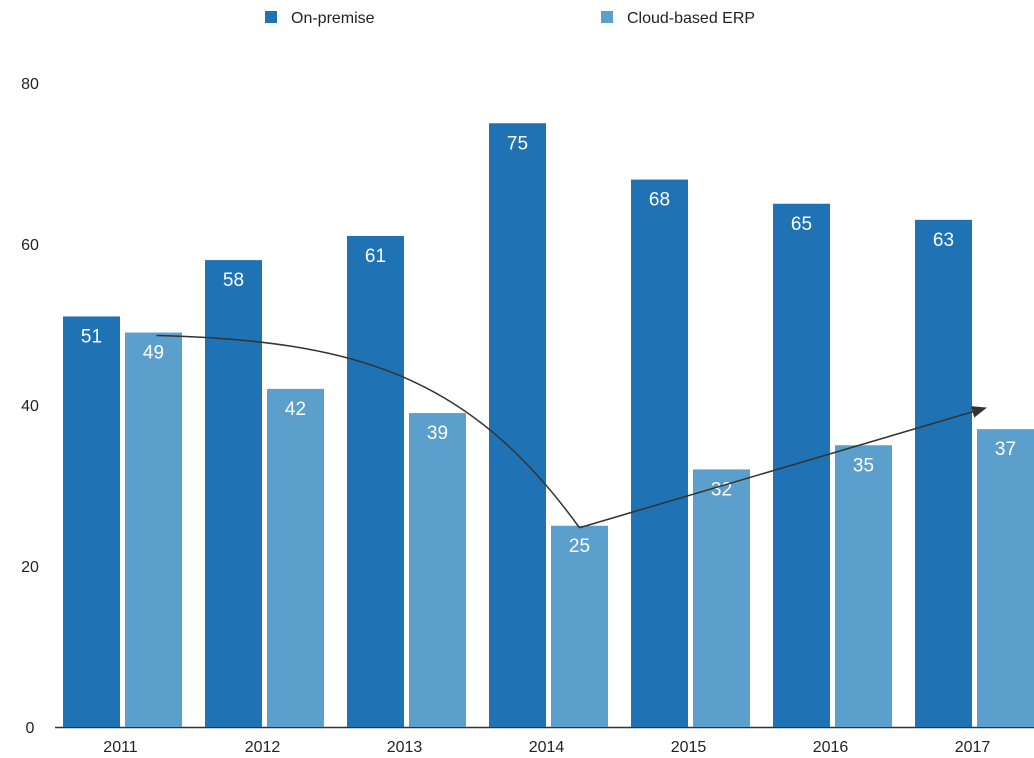 The image size is (1034, 758). Describe the element at coordinates (30, 245) in the screenshot. I see `y-tick-label-60: 60` at that location.